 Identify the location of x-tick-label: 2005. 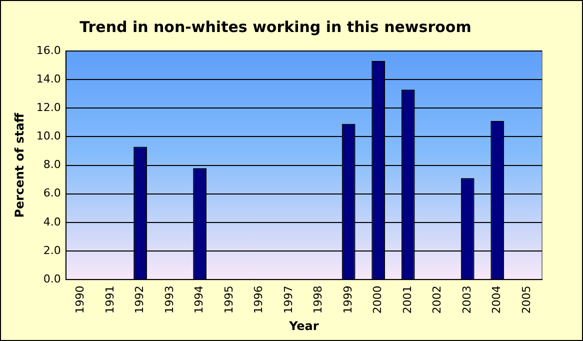
(526, 300).